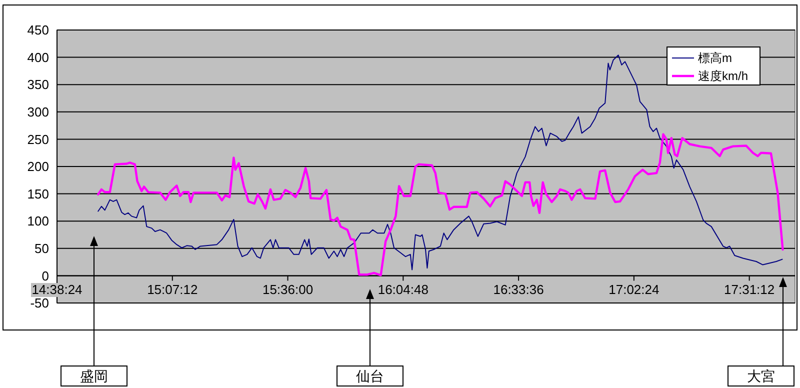  What do you see at coordinates (761, 376) in the screenshot?
I see `text: 大宮` at bounding box center [761, 376].